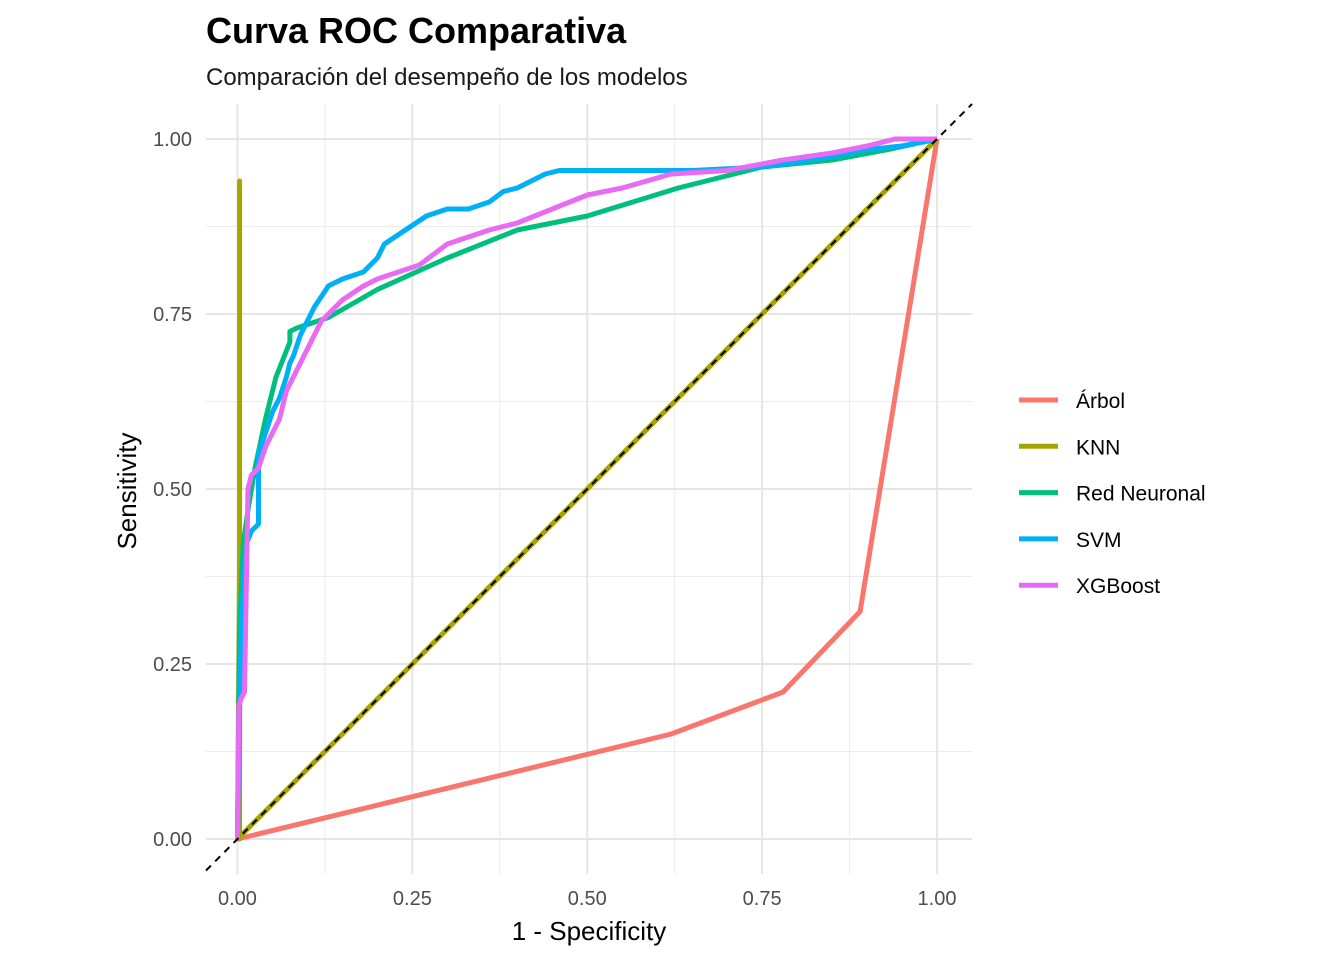 This screenshot has height=960, width=1344. I want to click on legend-label: SVM, so click(1099, 540).